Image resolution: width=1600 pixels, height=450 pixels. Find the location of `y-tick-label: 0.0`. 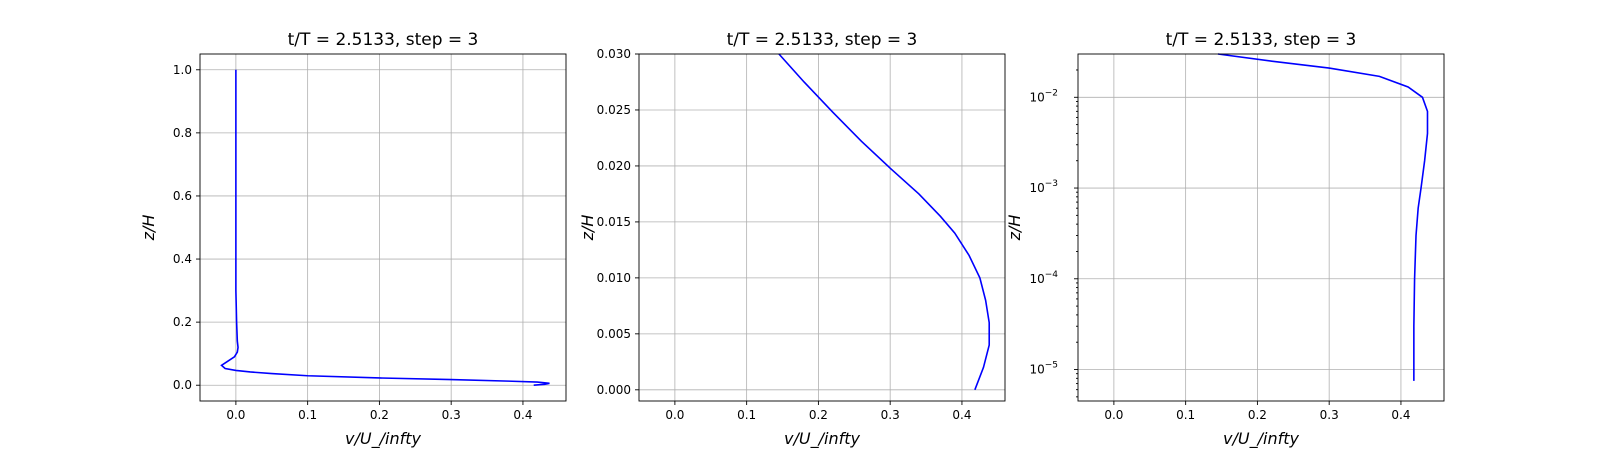

y-tick-label: 0.0 is located at coordinates (182, 385).